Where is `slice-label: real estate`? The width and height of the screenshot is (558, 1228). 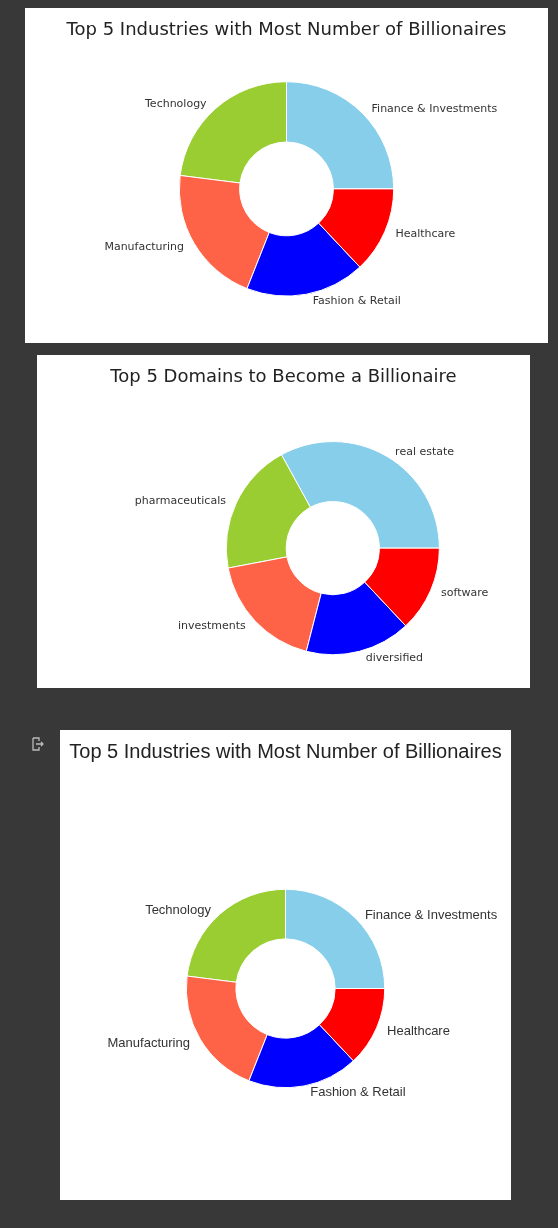
slice-label: real estate is located at coordinates (425, 451).